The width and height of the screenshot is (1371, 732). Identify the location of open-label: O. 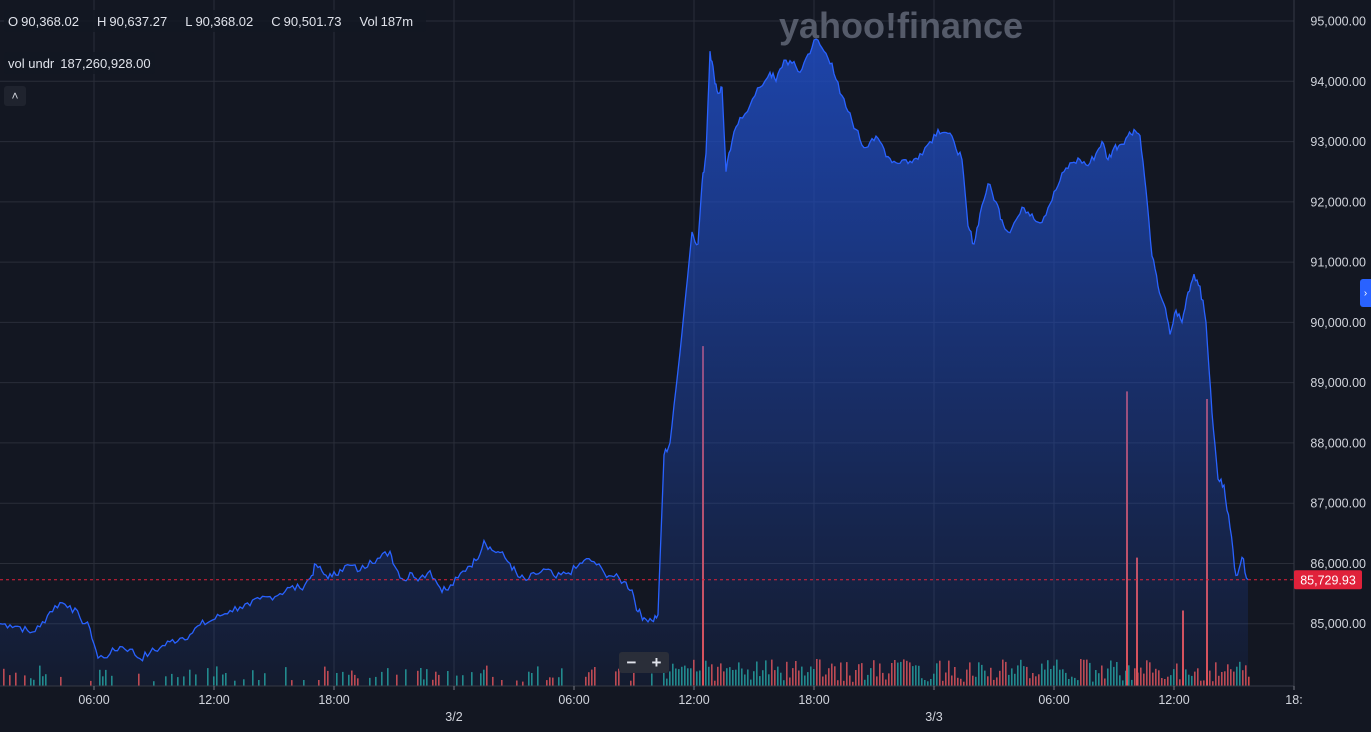
(13, 21).